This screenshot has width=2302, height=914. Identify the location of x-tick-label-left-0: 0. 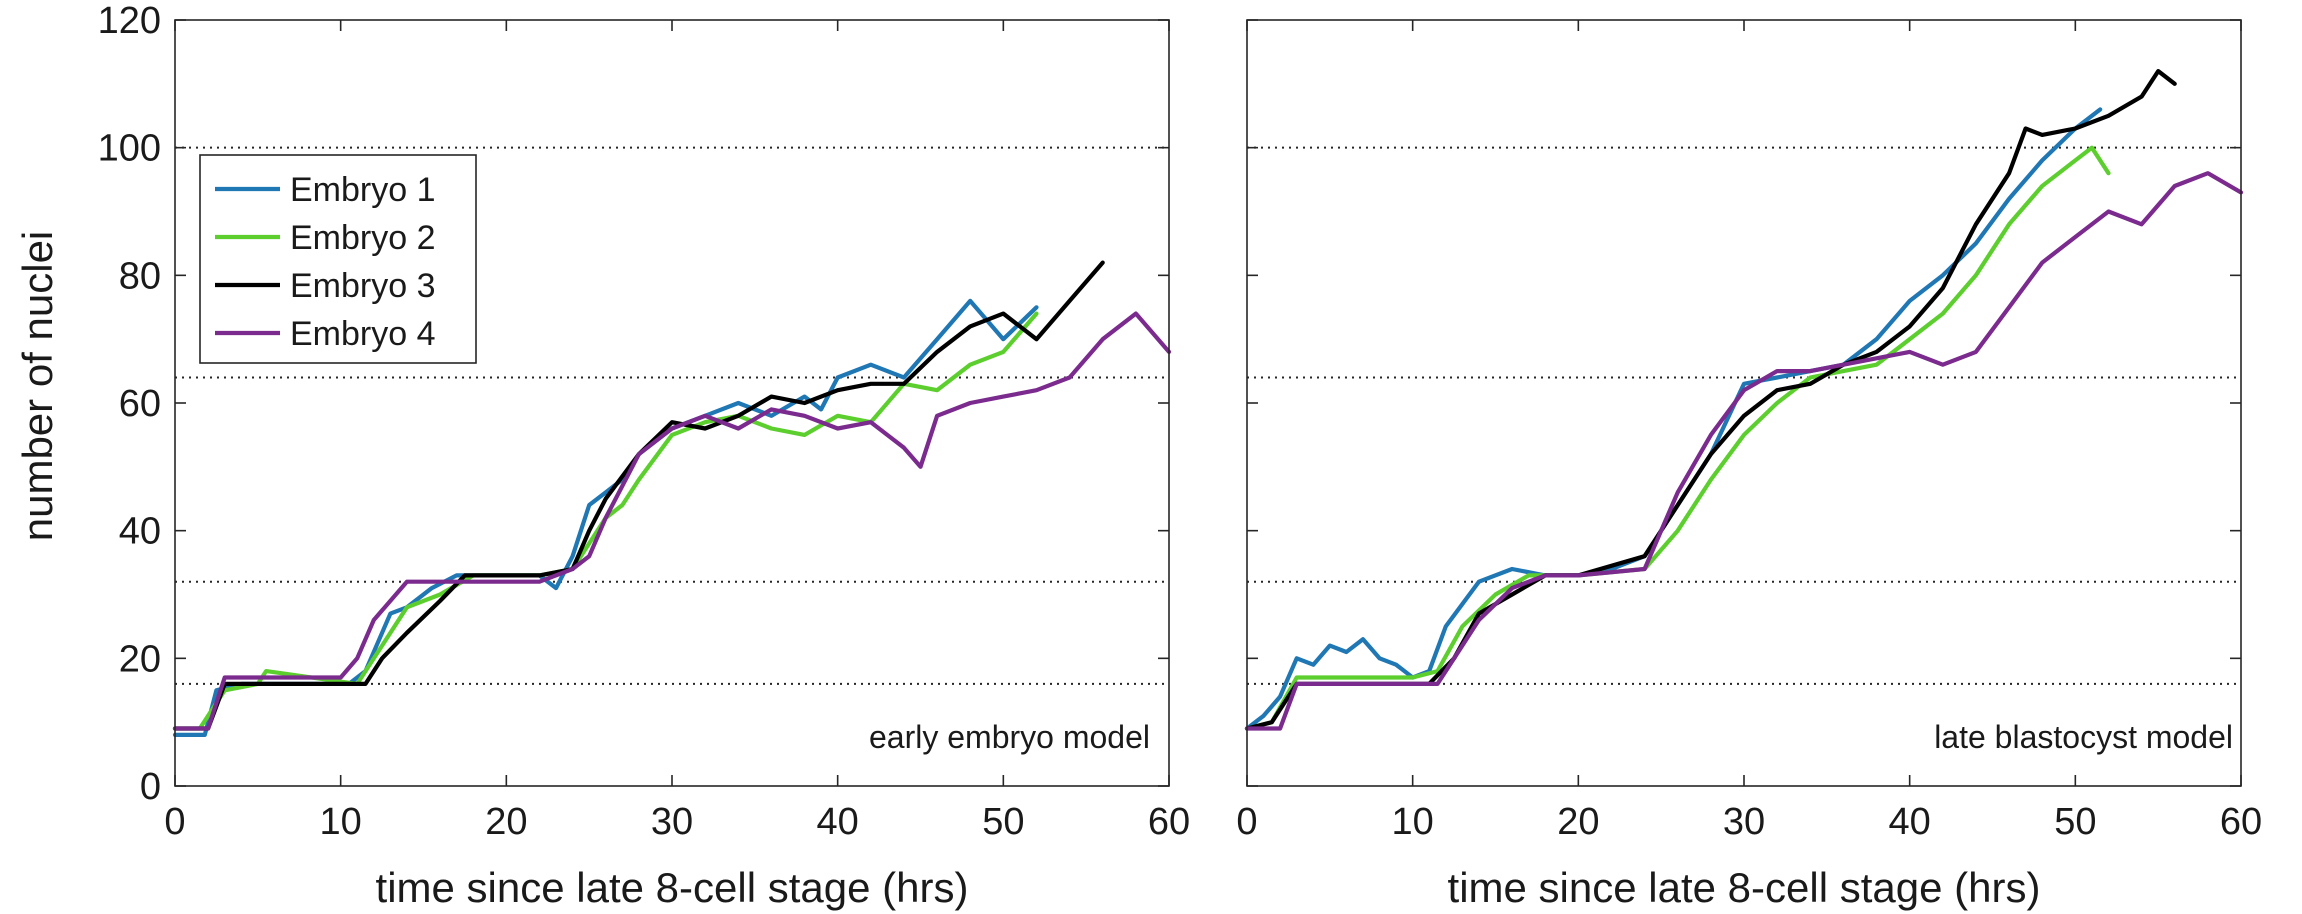
(174, 822).